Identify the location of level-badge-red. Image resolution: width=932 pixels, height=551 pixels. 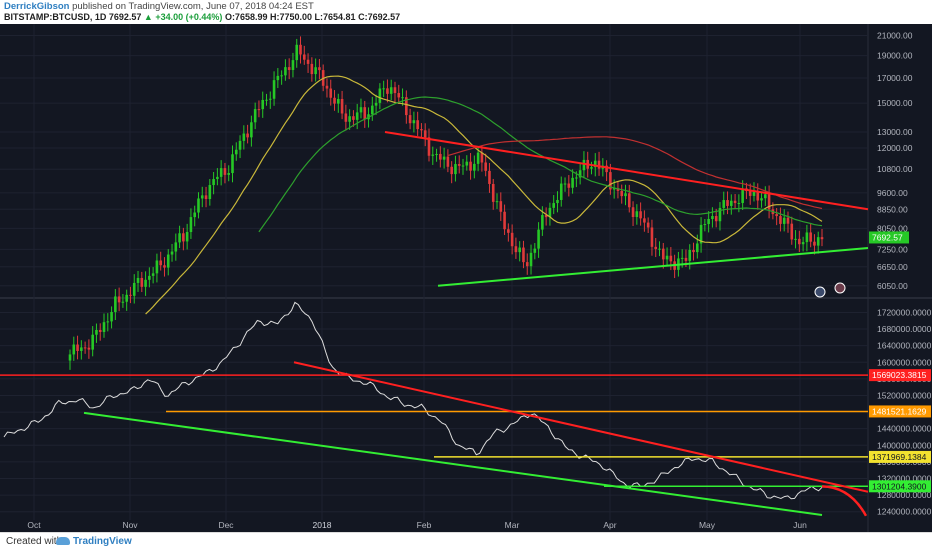
(900, 375).